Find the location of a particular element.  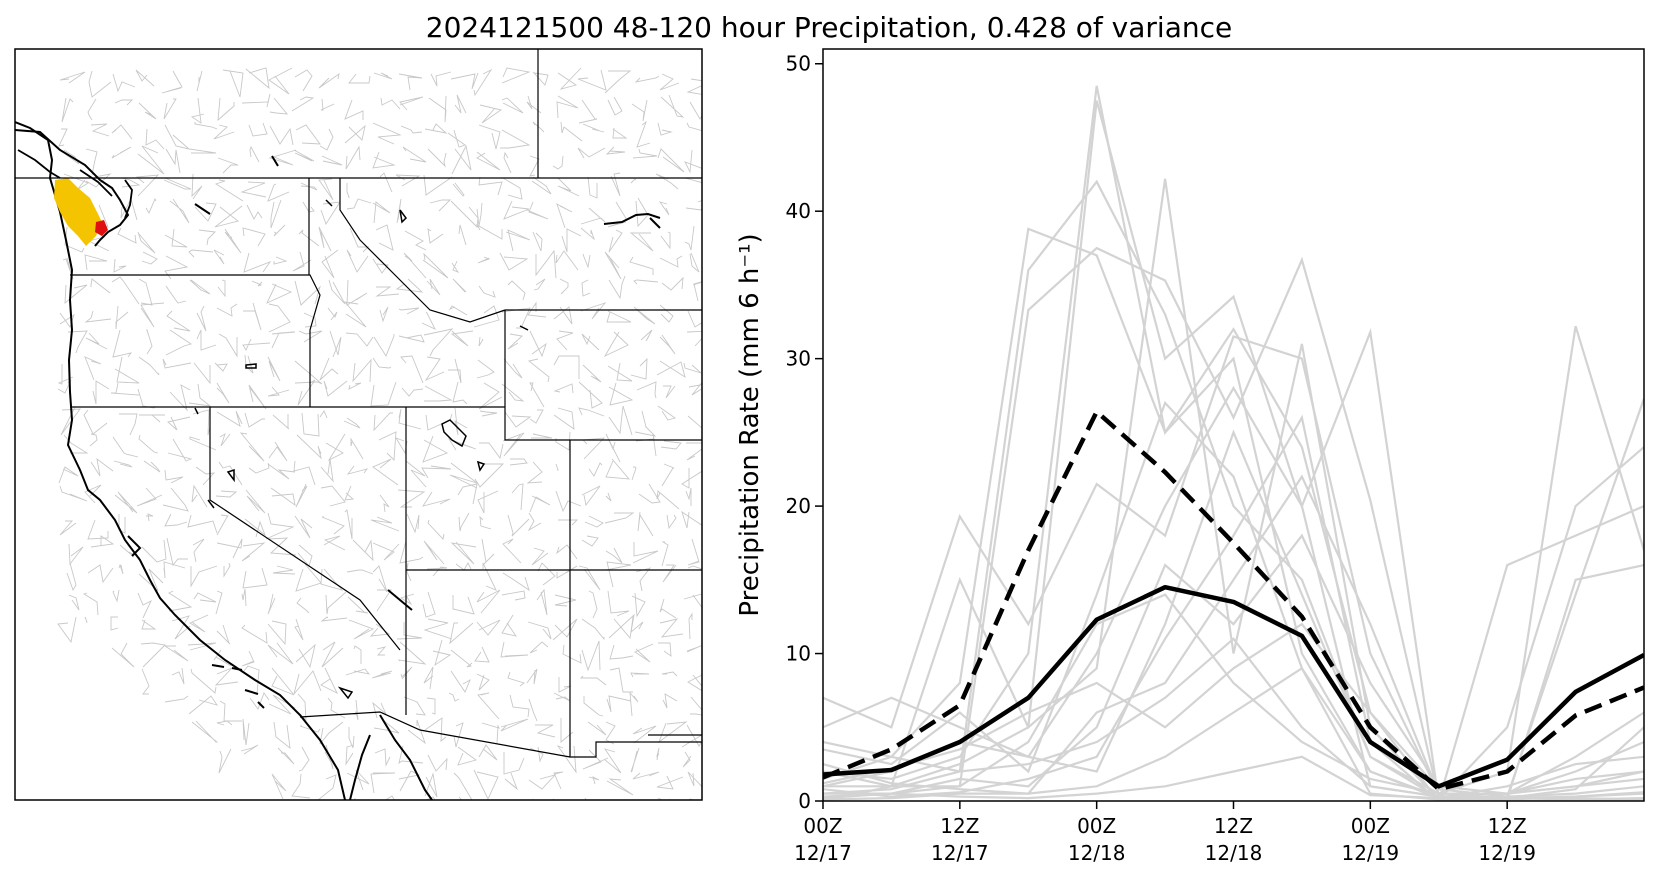

ensemble-member-line is located at coordinates (1233, 778).